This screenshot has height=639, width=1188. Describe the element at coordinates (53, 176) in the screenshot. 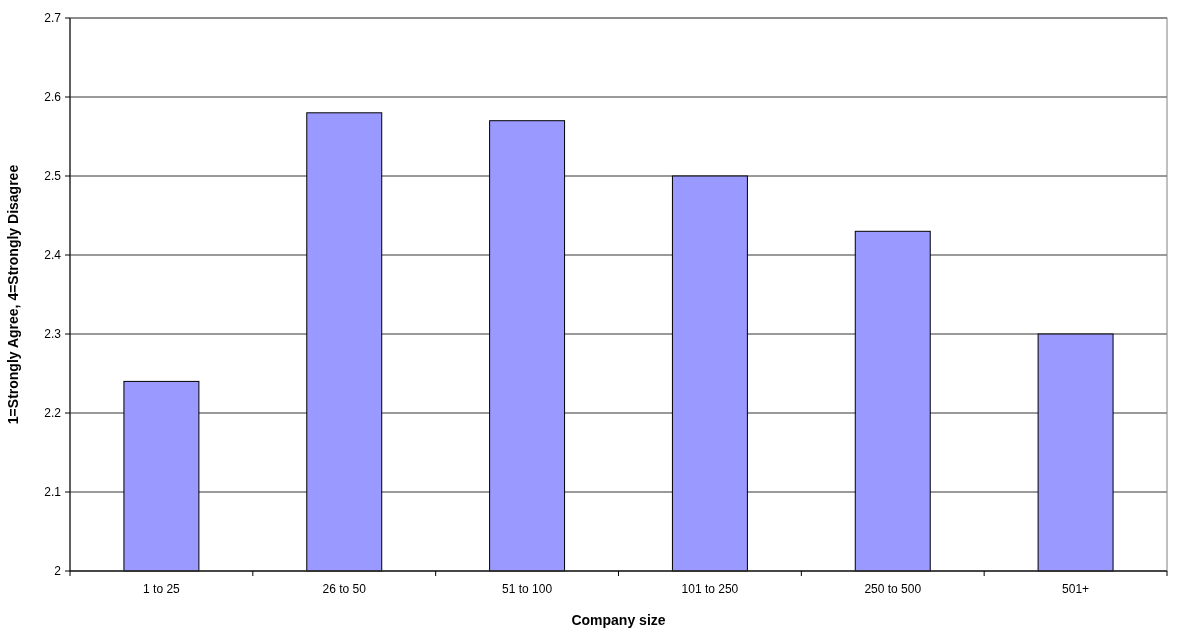

I see `y-tick-label: 2.5` at that location.